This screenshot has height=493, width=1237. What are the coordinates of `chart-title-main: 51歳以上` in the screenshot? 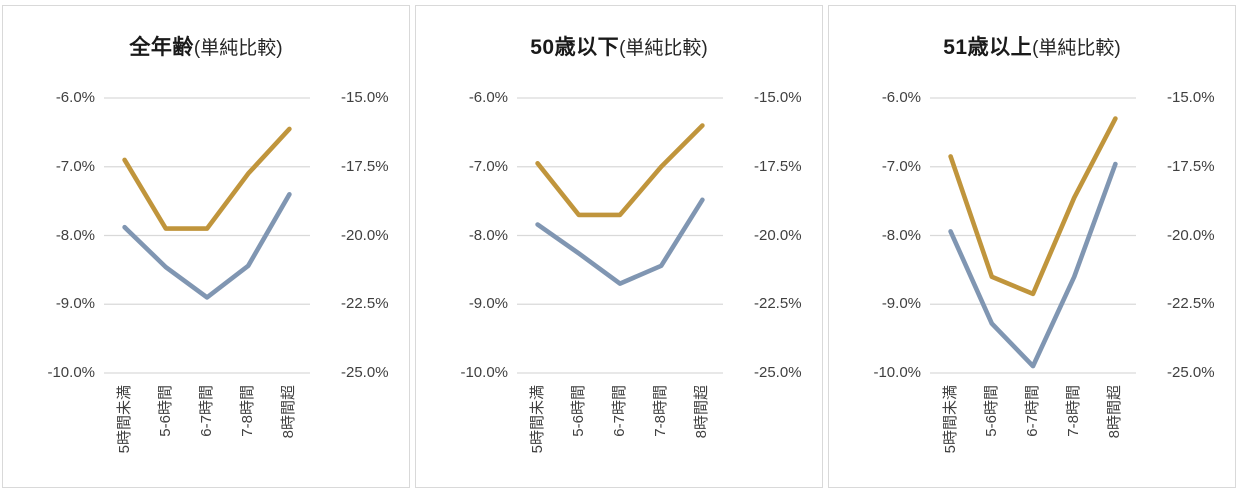 It's located at (988, 47).